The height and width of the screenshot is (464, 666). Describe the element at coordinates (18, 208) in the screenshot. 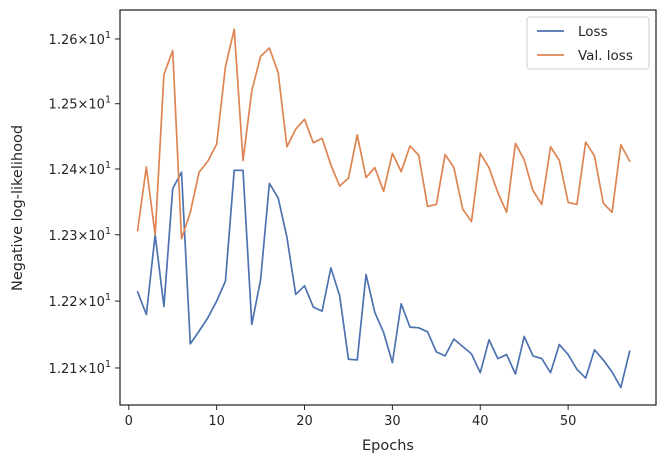

I see `y-axis-label: Negative log-likelihood` at that location.